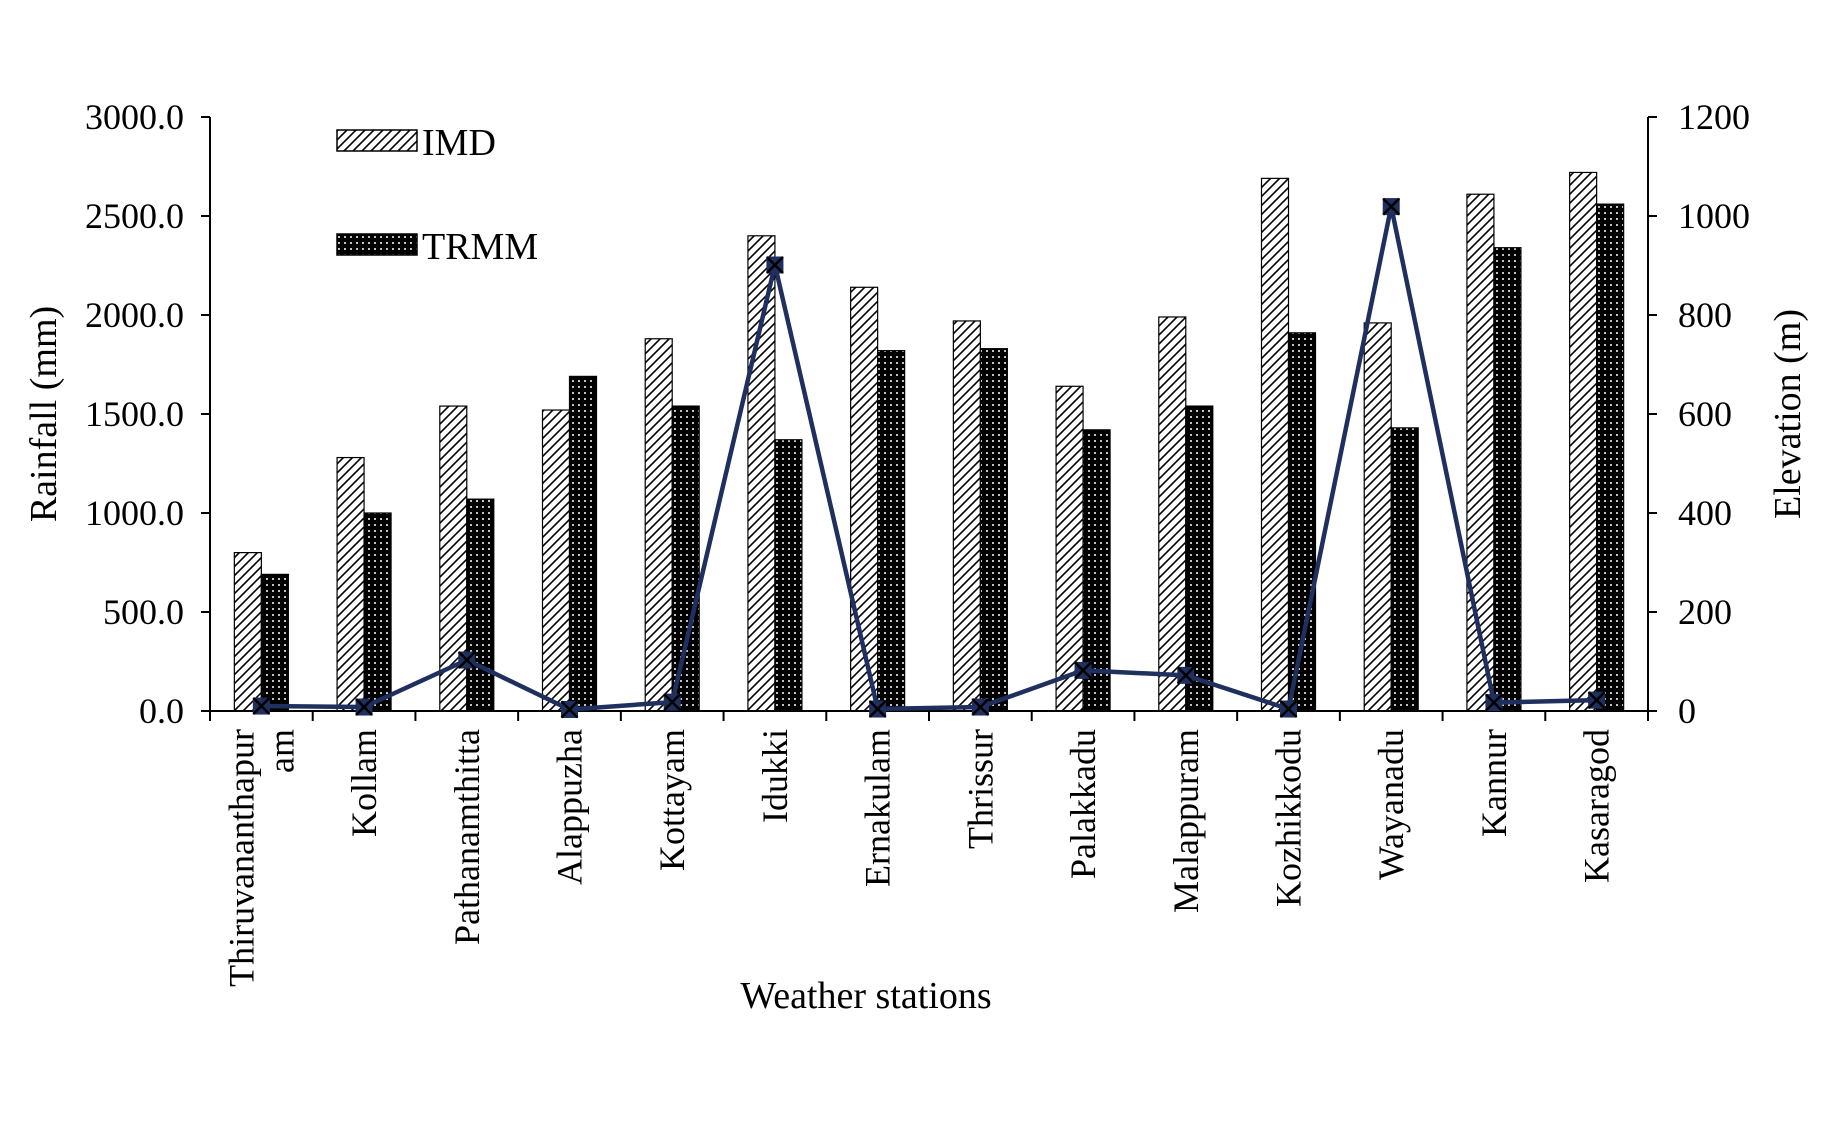  What do you see at coordinates (480, 247) in the screenshot?
I see `legend-label-trmm: TRMM` at bounding box center [480, 247].